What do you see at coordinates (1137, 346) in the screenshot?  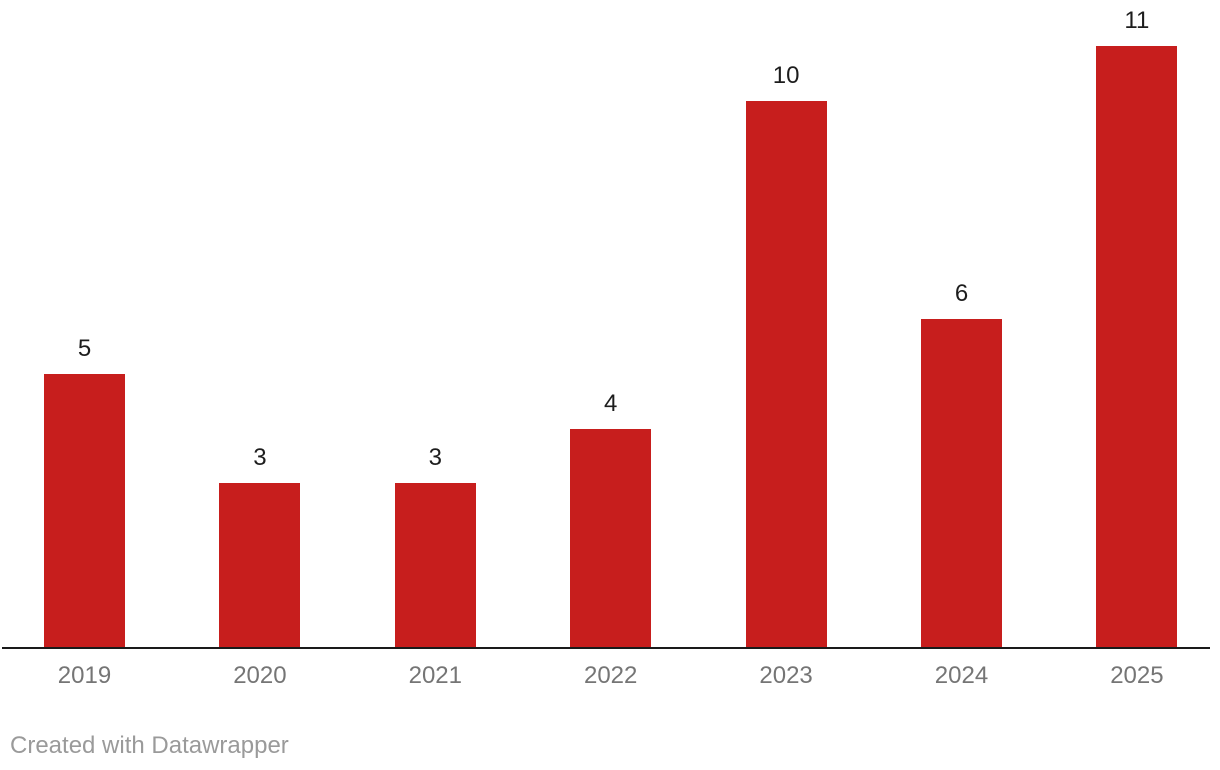 I see `bar-2025` at bounding box center [1137, 346].